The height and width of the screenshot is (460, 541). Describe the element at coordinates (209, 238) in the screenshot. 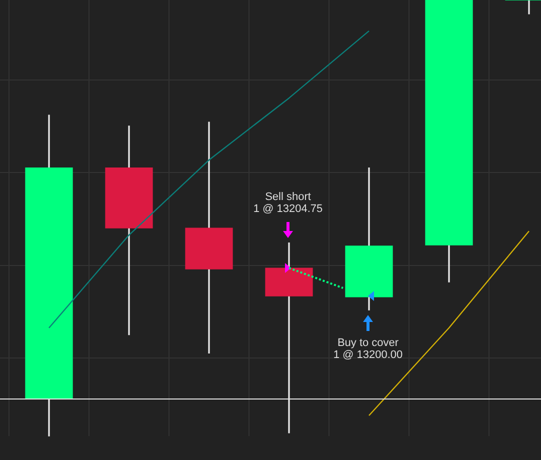

I see `candlestick` at that location.